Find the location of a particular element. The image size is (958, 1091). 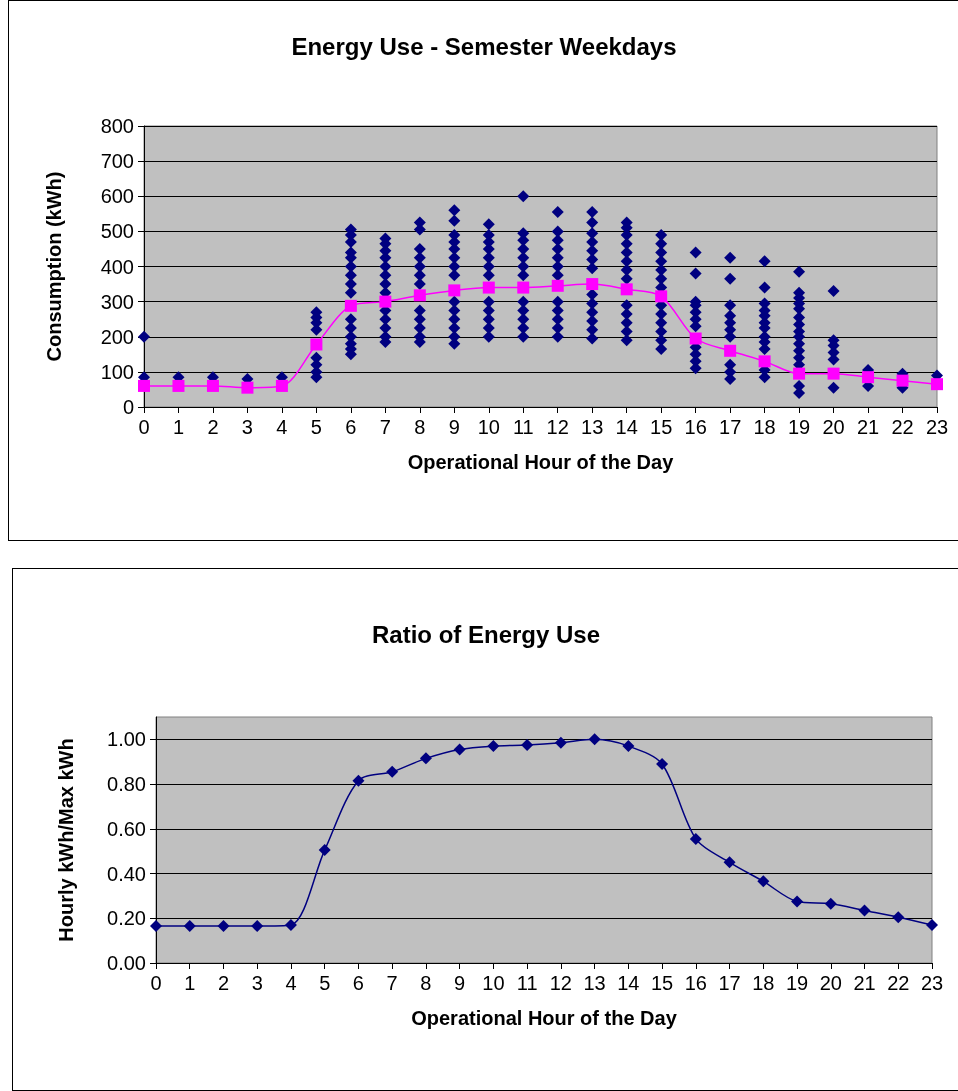

x-tick-label: 0 is located at coordinates (156, 983).